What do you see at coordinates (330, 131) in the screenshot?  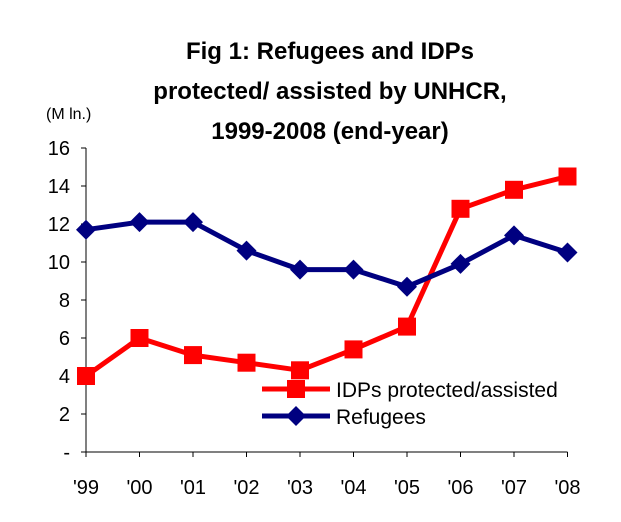 I see `chart-title-line-3: 1999-2008 (end-year)` at bounding box center [330, 131].